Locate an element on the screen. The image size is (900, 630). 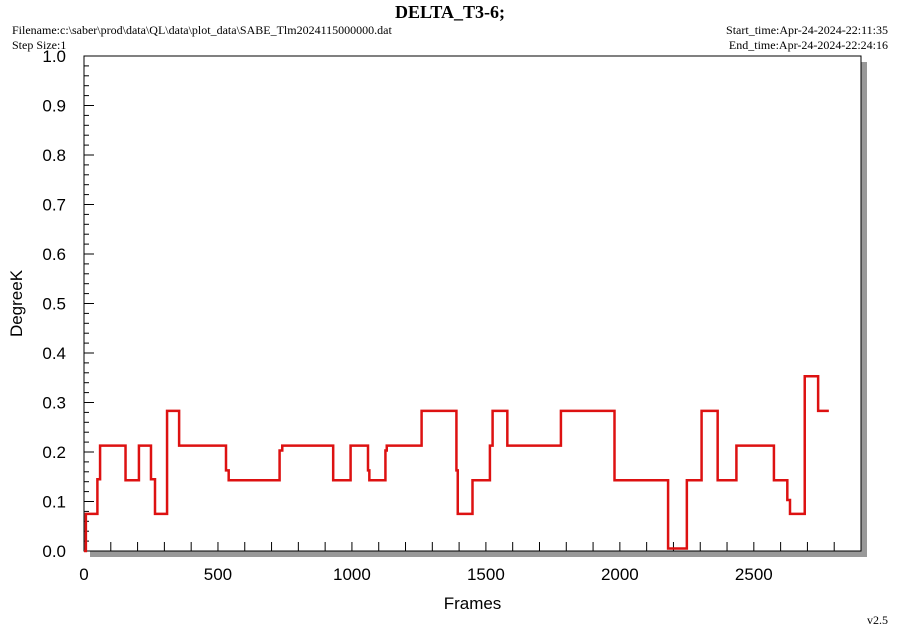
x-tick-label: 0 is located at coordinates (83, 574).